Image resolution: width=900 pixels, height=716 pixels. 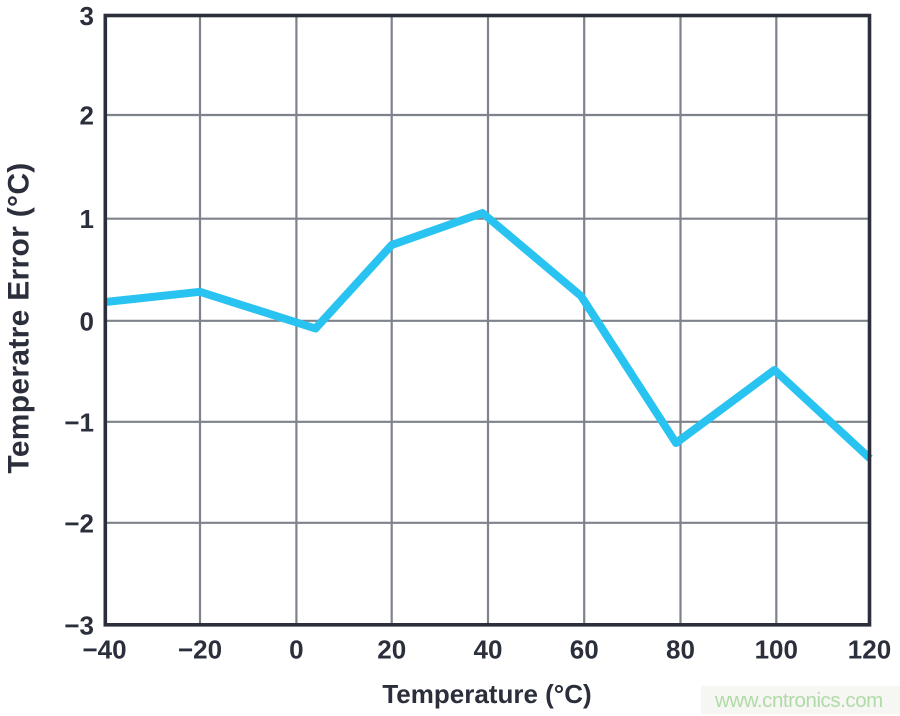 I want to click on svg-text: Temperature (°C), so click(x=486, y=694).